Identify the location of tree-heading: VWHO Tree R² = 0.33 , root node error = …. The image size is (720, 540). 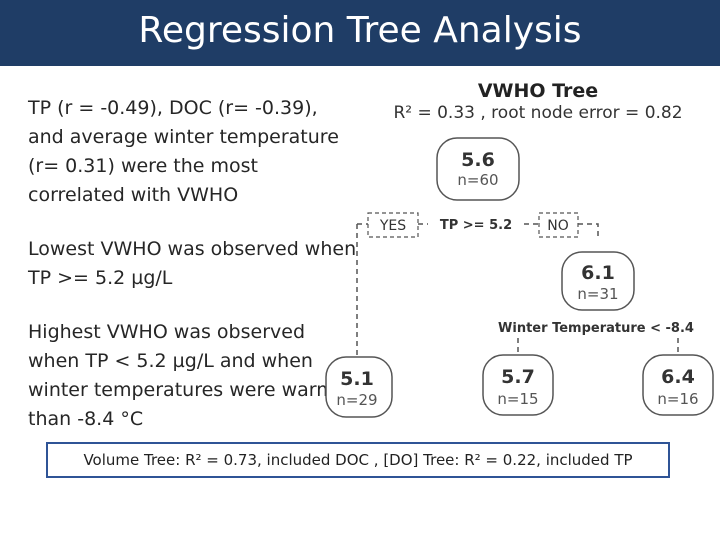
(538, 102).